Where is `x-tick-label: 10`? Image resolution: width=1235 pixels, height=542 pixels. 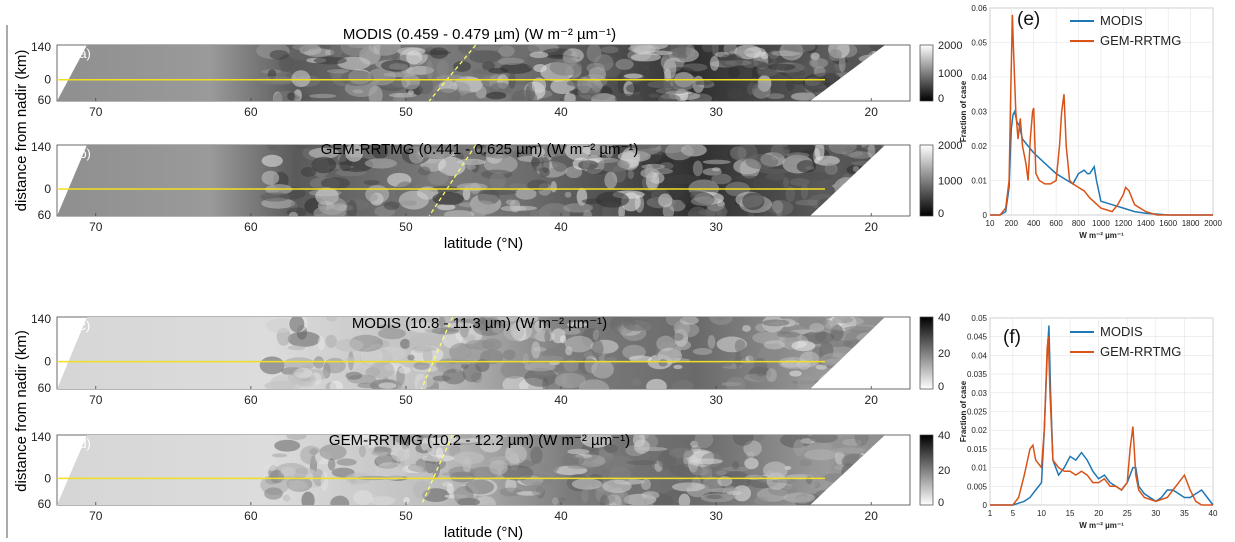 x-tick-label: 10 is located at coordinates (990, 223).